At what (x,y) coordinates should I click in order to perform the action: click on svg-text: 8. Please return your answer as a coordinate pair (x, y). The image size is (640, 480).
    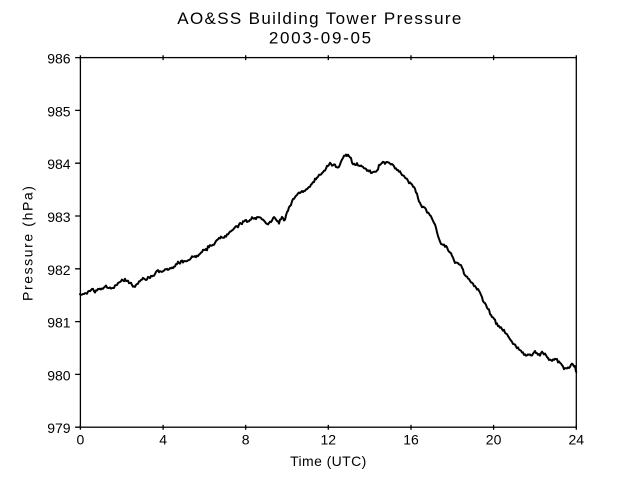
    Looking at the image, I should click on (246, 440).